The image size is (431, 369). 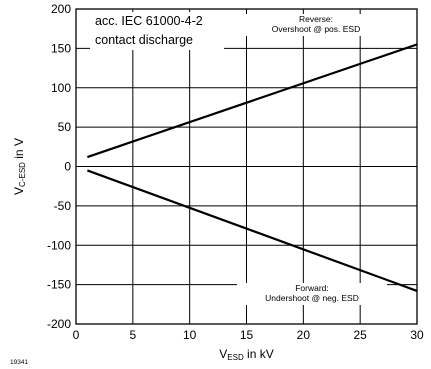 What do you see at coordinates (63, 206) in the screenshot?
I see `y-tick-label: -50` at bounding box center [63, 206].